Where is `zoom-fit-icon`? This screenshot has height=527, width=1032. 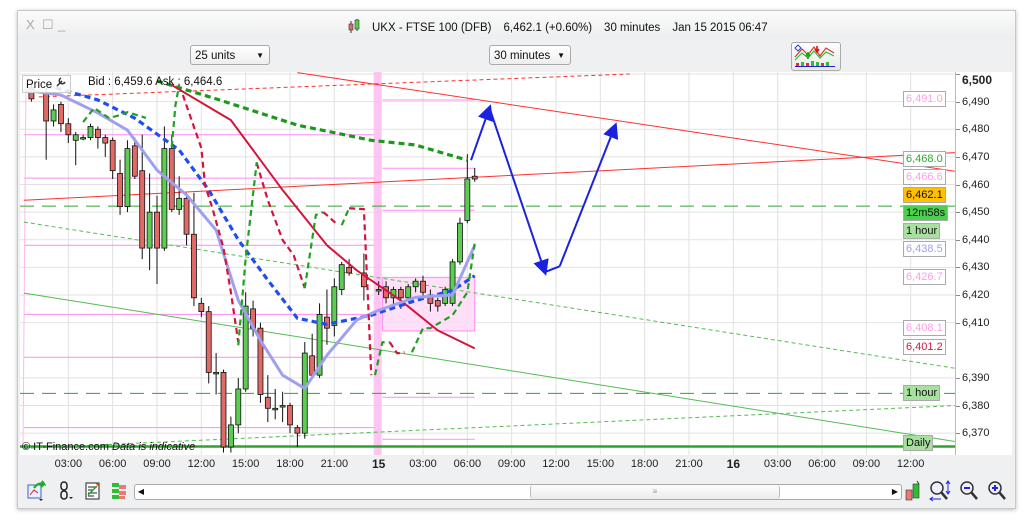 zoom-fit-icon is located at coordinates (940, 491).